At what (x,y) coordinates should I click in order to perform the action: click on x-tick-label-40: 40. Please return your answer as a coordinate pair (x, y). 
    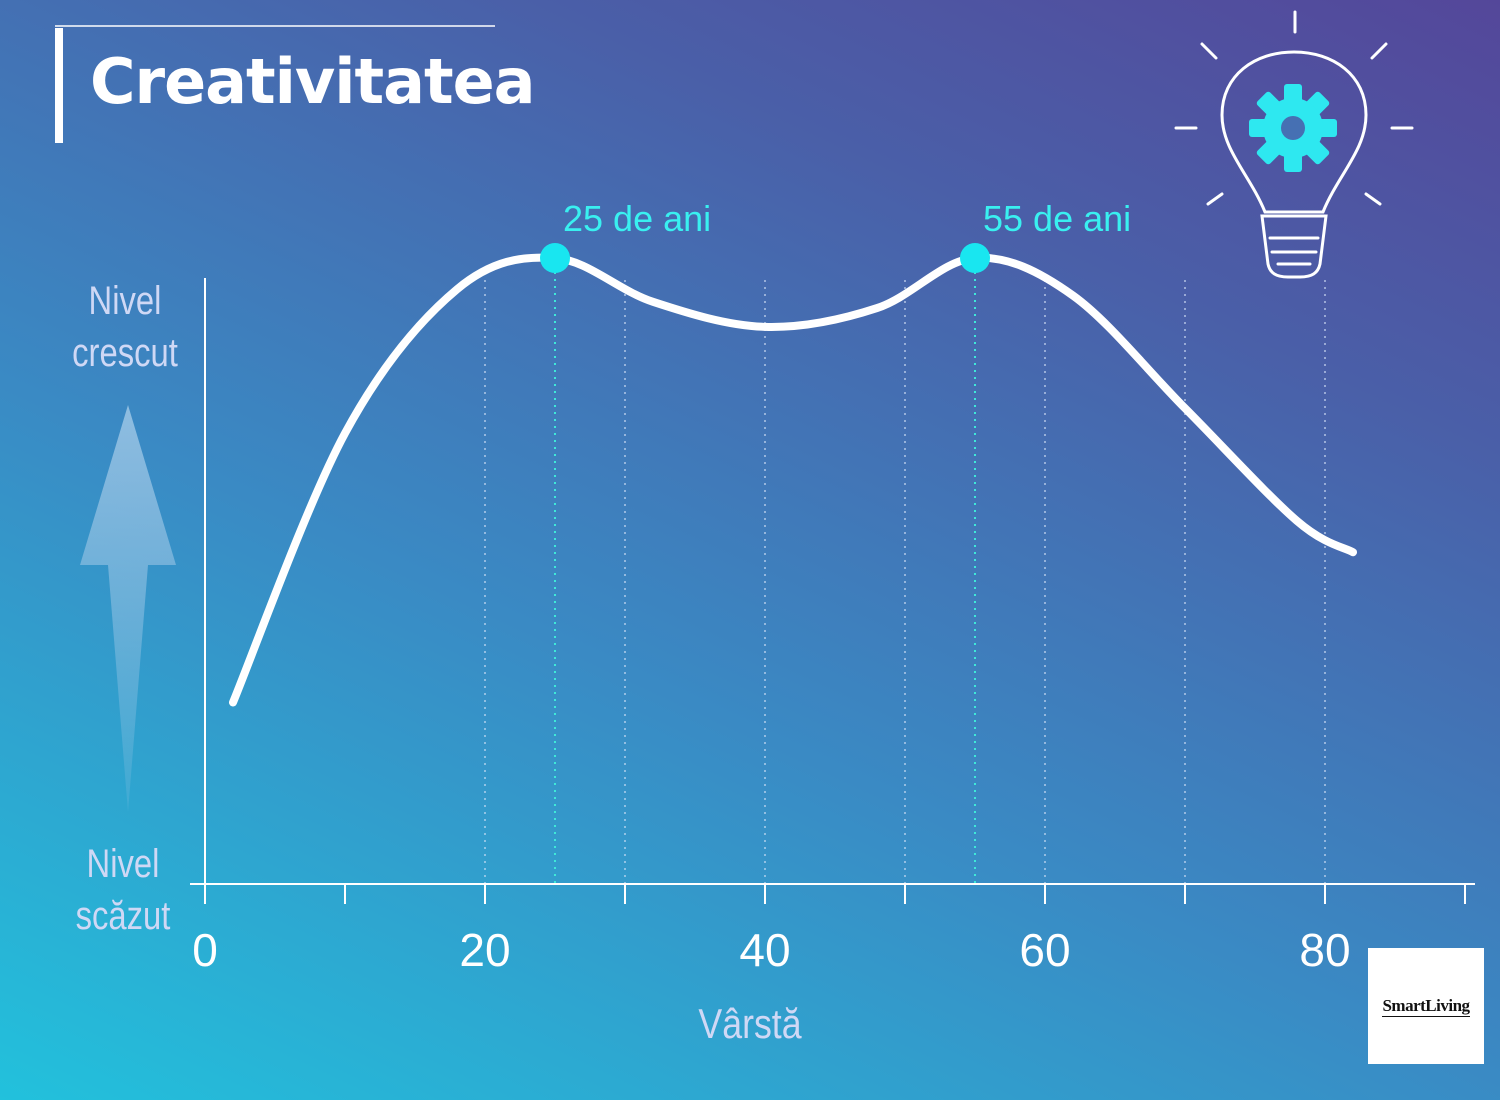
    Looking at the image, I should click on (764, 950).